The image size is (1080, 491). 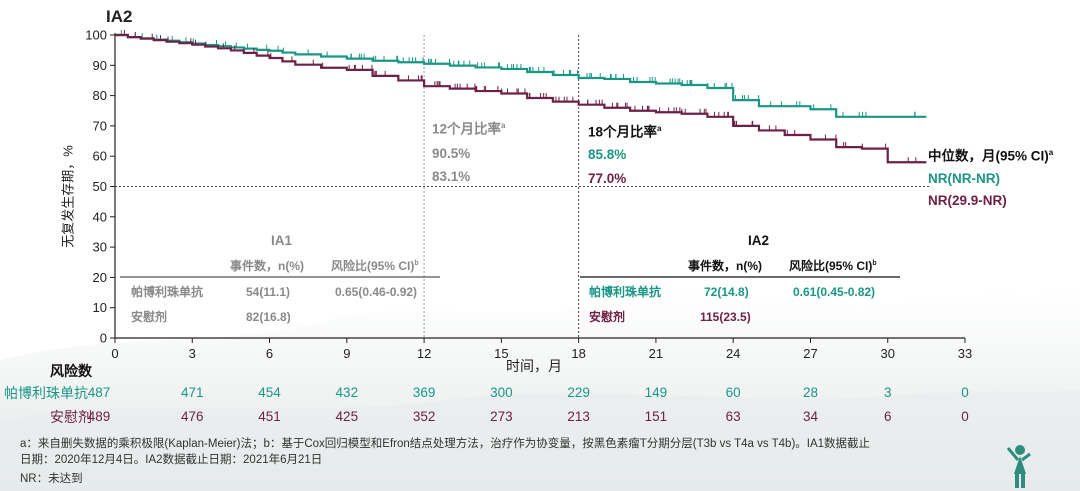 What do you see at coordinates (501, 353) in the screenshot?
I see `x-tick-label: 15` at bounding box center [501, 353].